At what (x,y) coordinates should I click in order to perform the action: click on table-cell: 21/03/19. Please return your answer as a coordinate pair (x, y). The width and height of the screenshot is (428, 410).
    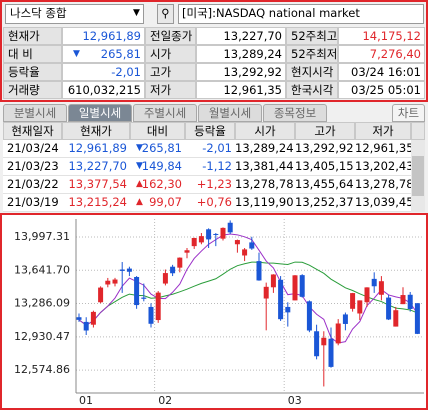
    Looking at the image, I should click on (32, 203).